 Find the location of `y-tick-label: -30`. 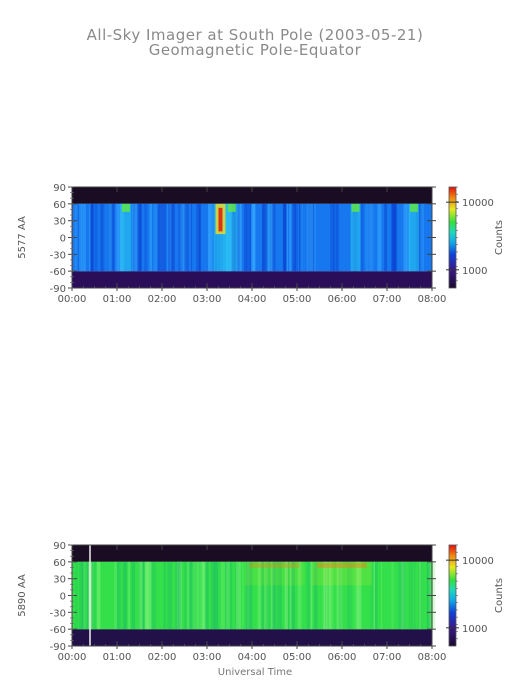

y-tick-label: -30 is located at coordinates (58, 613).